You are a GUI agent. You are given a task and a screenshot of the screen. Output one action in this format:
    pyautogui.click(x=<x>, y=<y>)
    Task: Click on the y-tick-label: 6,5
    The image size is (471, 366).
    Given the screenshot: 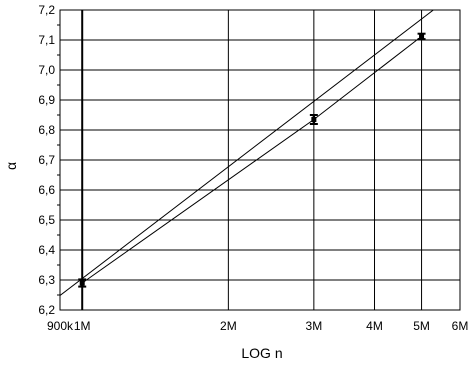 What is the action you would take?
    pyautogui.click(x=46, y=220)
    